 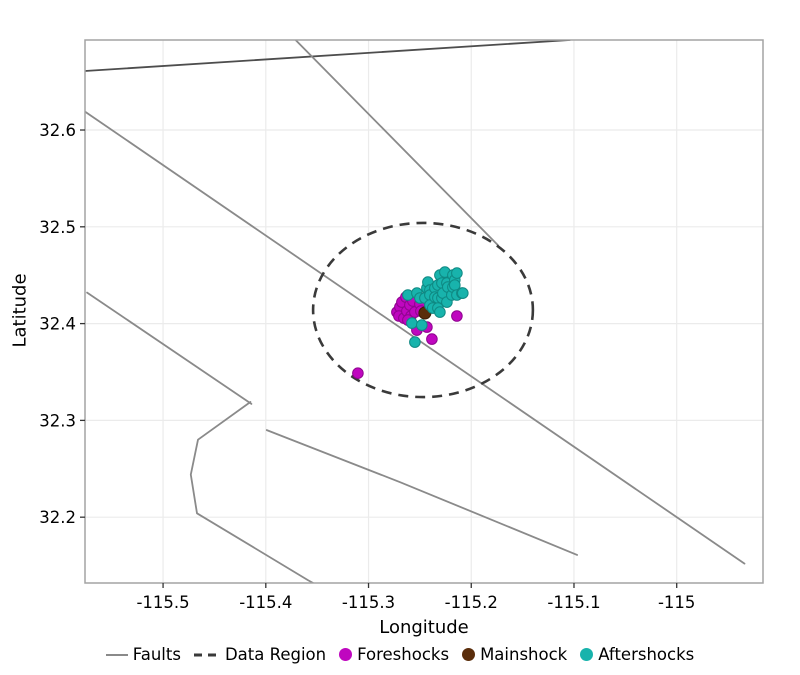 I want to click on y-tick-label: 32.6, so click(x=57, y=130).